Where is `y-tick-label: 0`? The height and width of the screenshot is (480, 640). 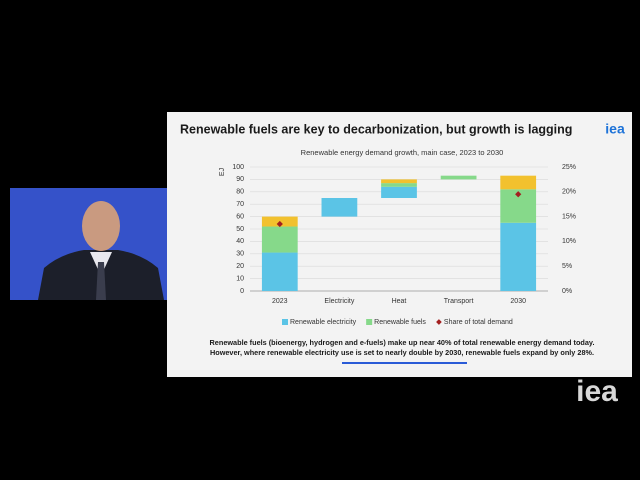 y-tick-label: 0 is located at coordinates (242, 291).